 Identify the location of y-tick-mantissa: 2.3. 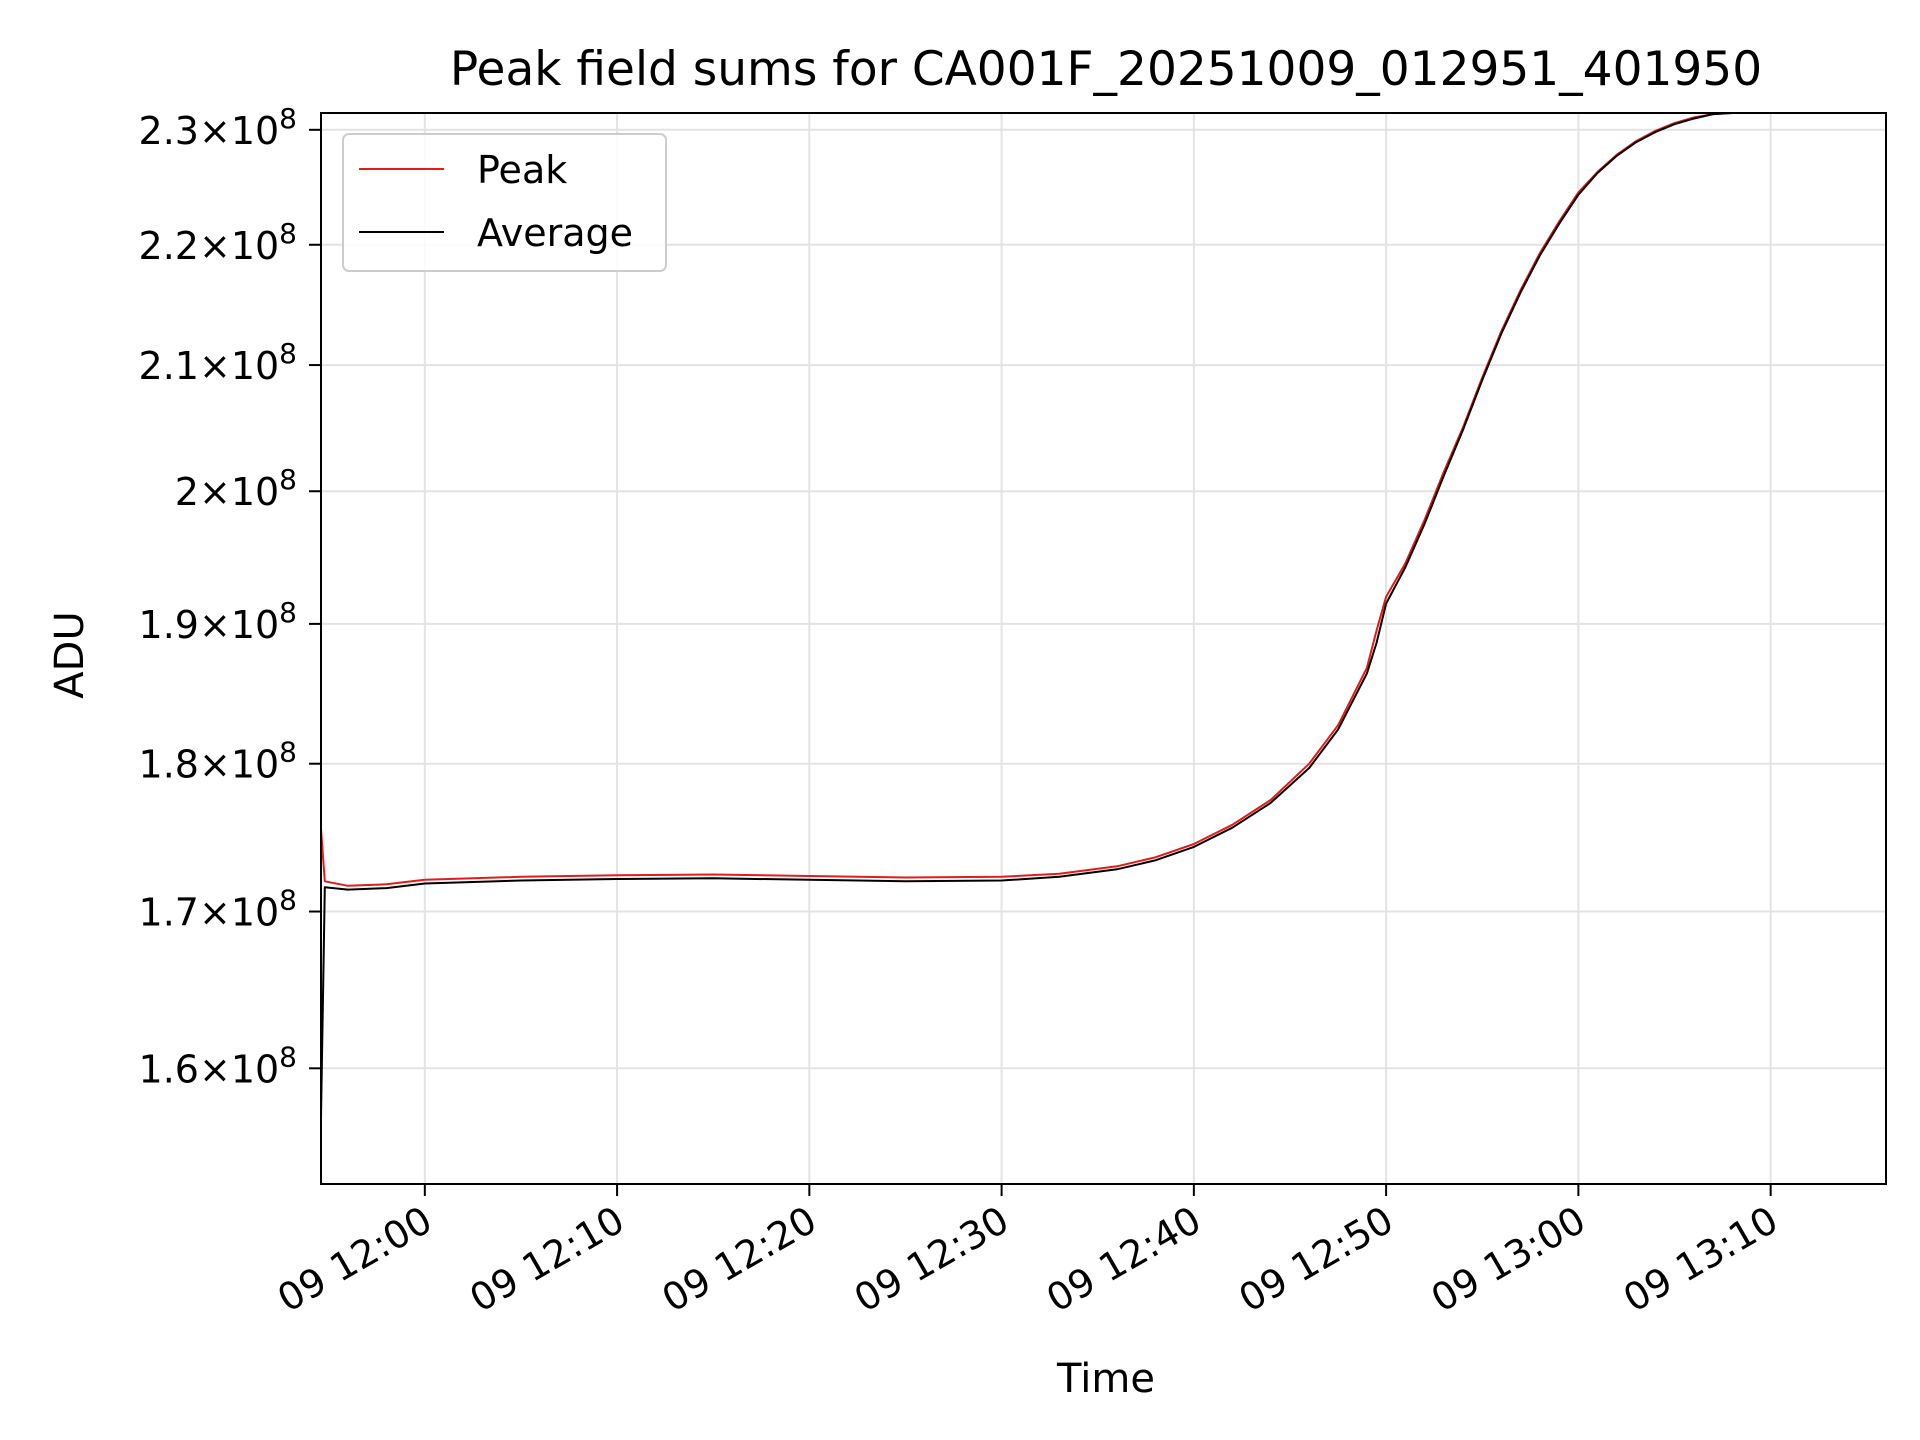
(169, 131).